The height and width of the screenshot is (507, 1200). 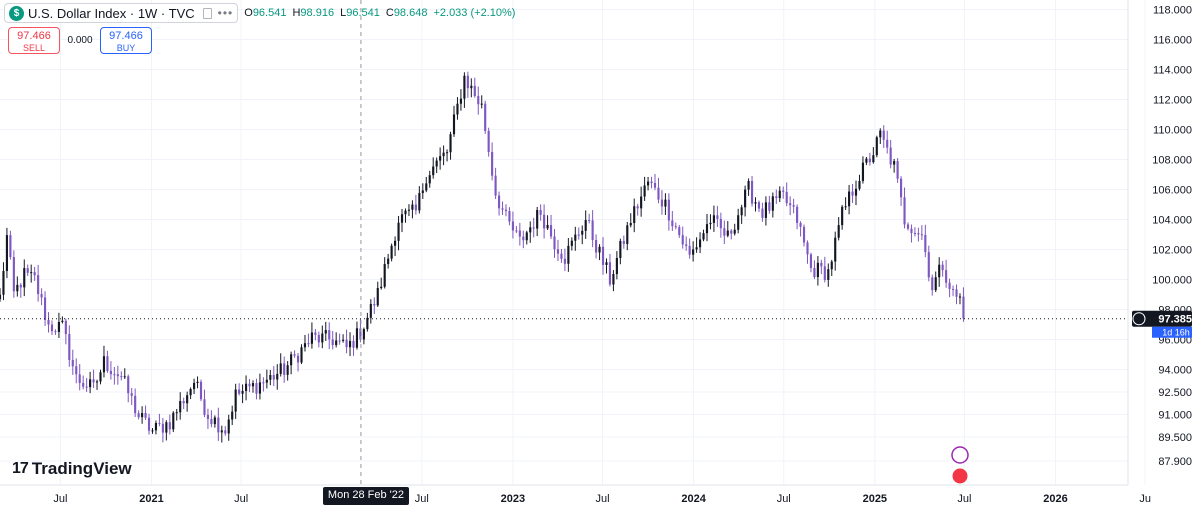 What do you see at coordinates (225, 13) in the screenshot?
I see `more-icon: •••` at bounding box center [225, 13].